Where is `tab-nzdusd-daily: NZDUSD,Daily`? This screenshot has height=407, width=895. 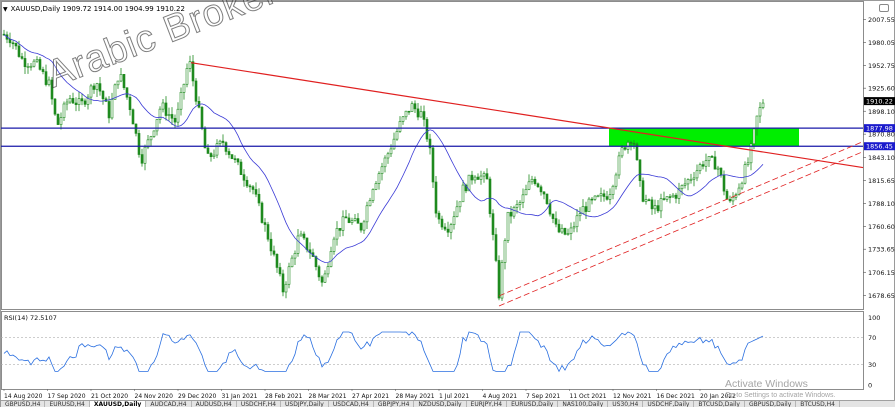
tab-nzdusd-daily: NZDUSD,Daily is located at coordinates (440, 404).